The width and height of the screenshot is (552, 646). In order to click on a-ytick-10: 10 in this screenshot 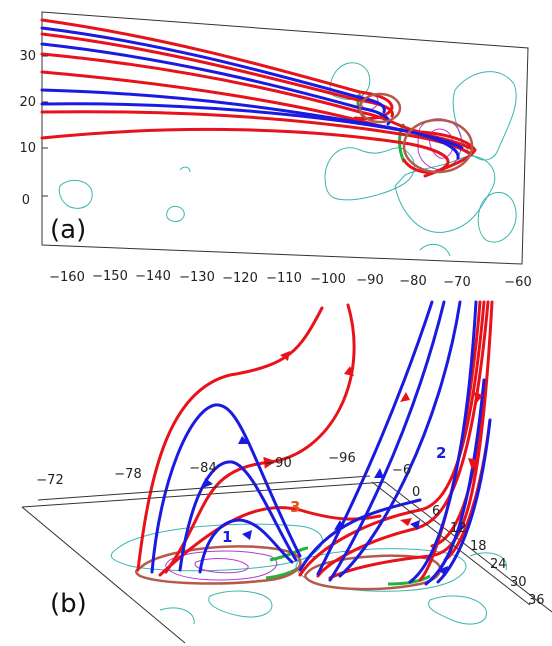, I will do `click(27, 148)`.